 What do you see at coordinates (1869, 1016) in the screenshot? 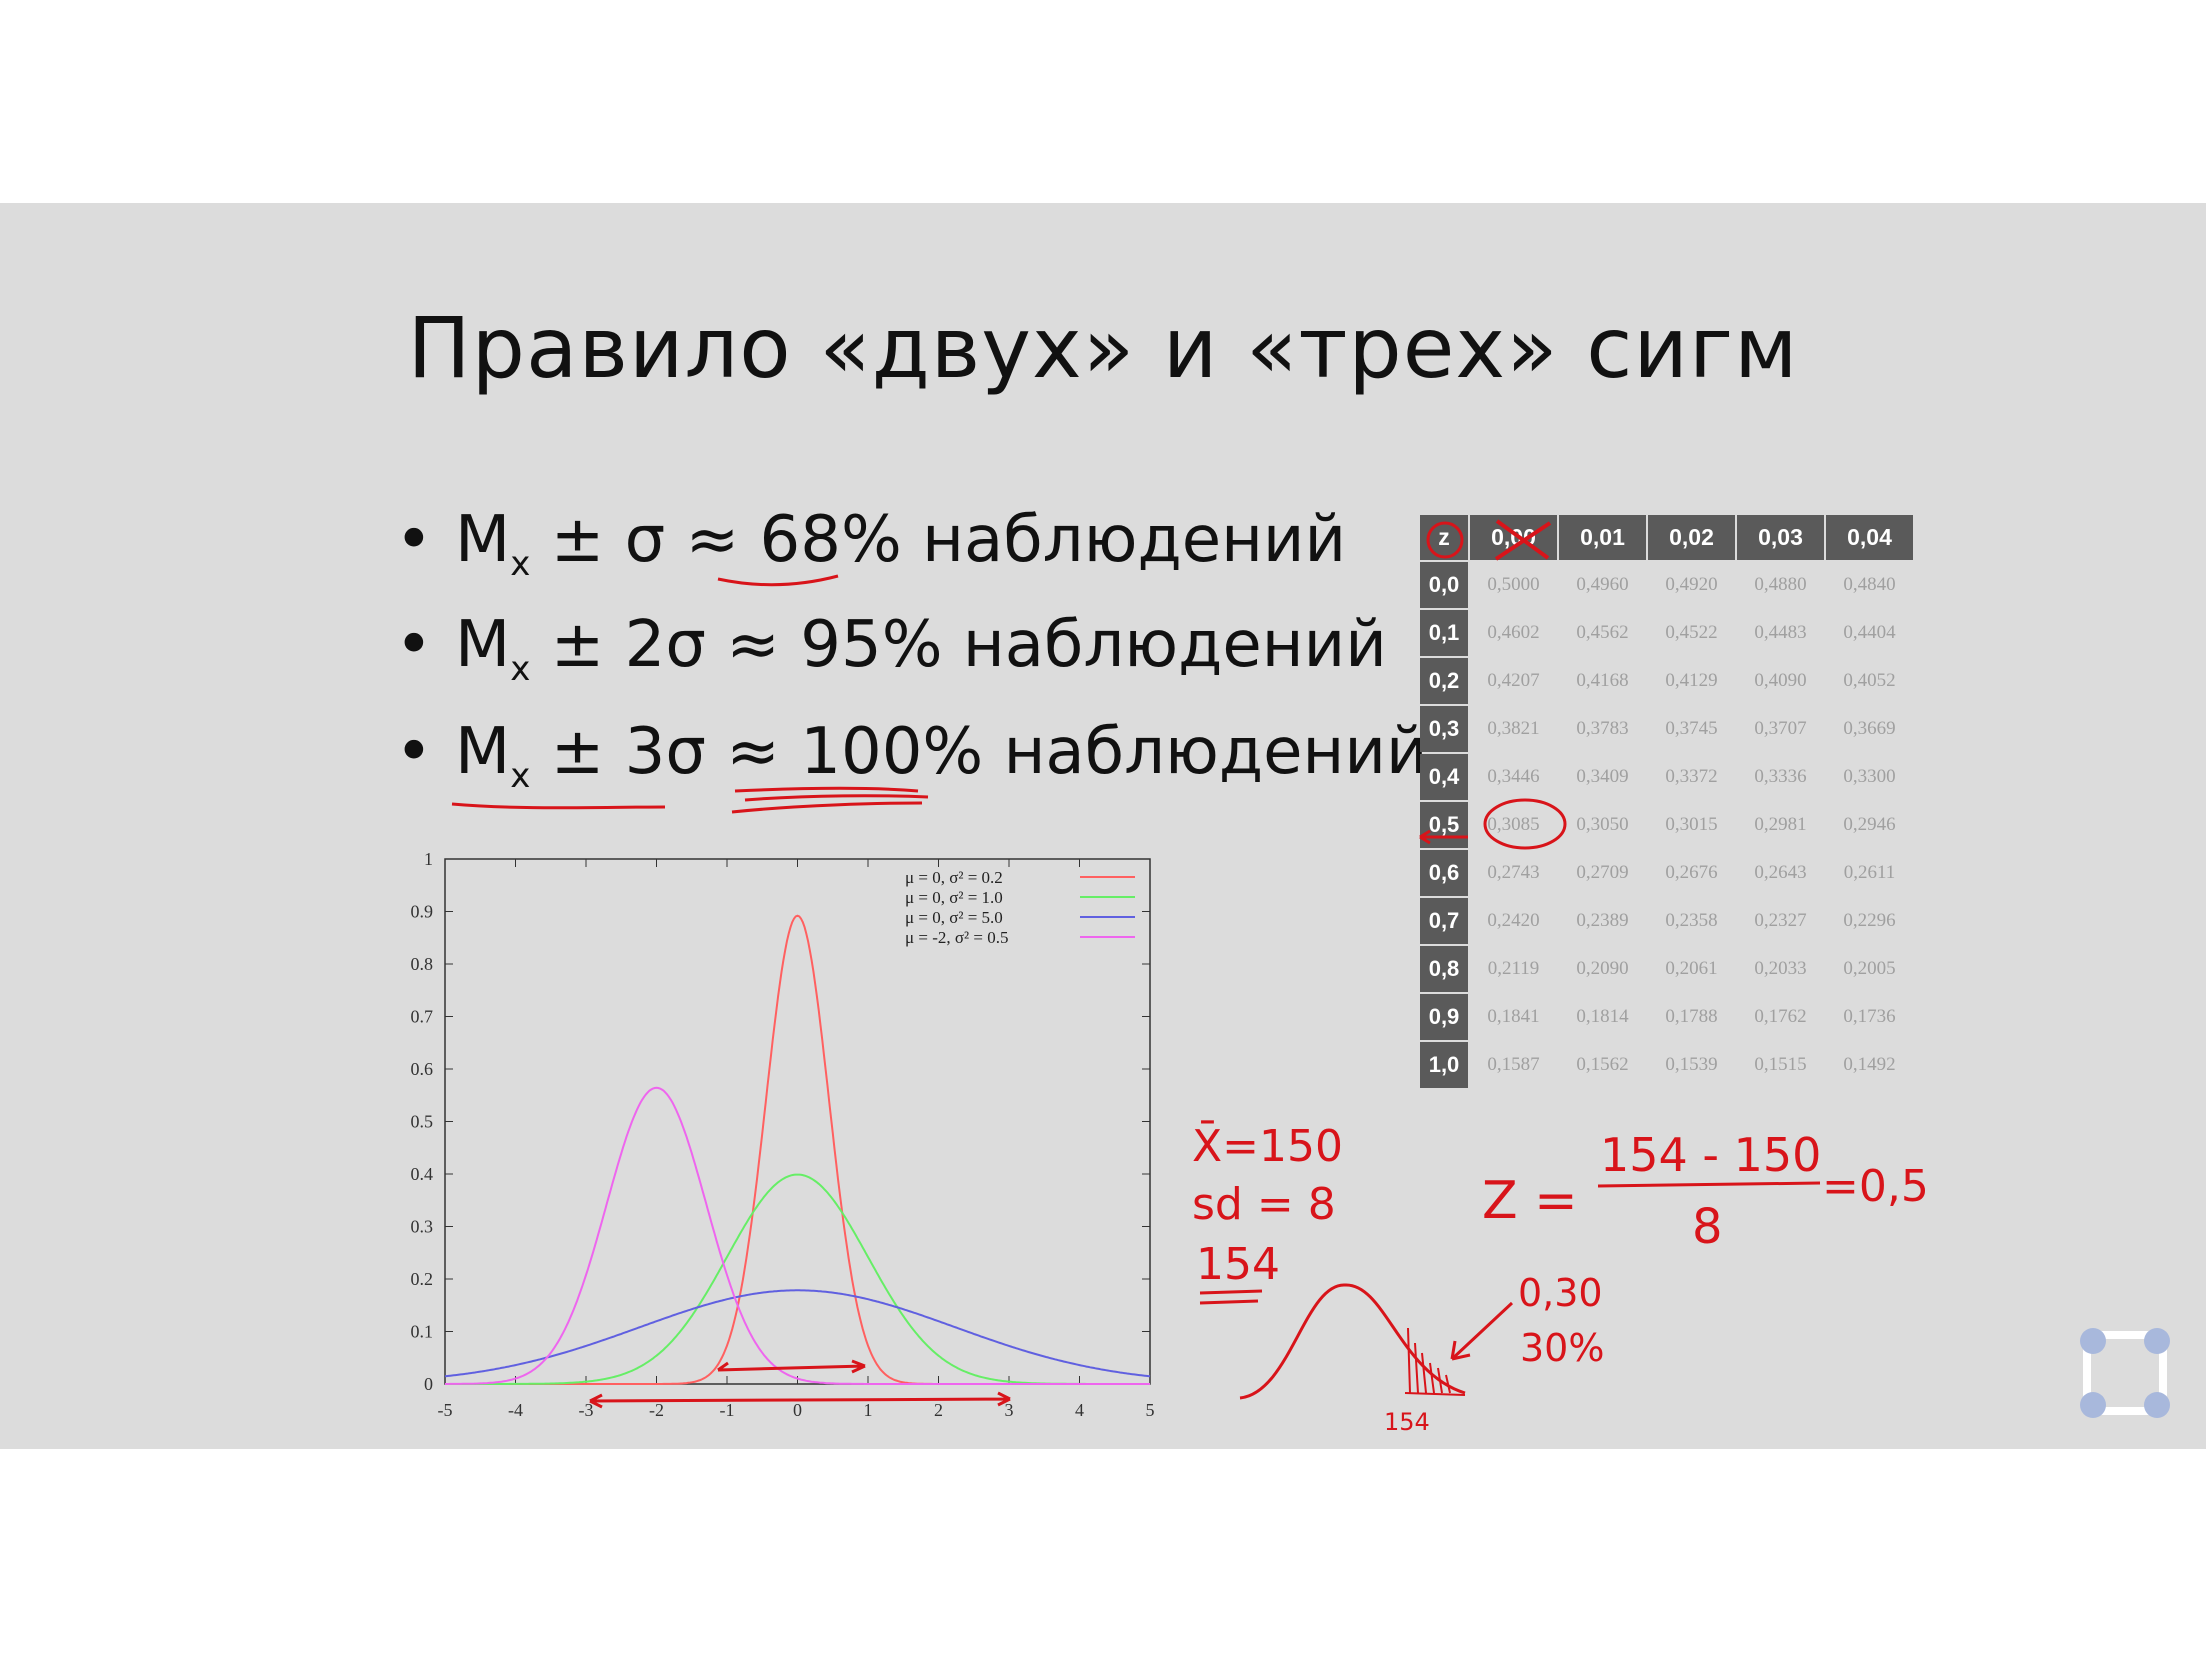
I see `z-table-cell: 0,1736` at bounding box center [1869, 1016].